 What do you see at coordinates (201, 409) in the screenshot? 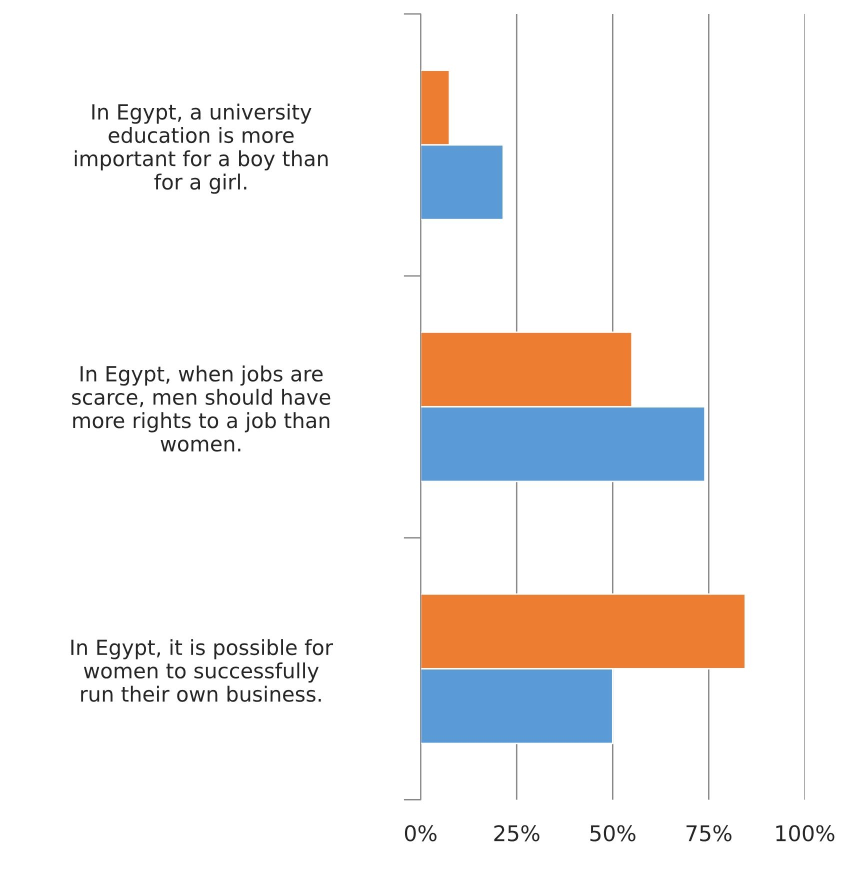
I see `y-tick-label: In Egypt, when jobs are scarce, men should have more rights to a job than women.` at bounding box center [201, 409].